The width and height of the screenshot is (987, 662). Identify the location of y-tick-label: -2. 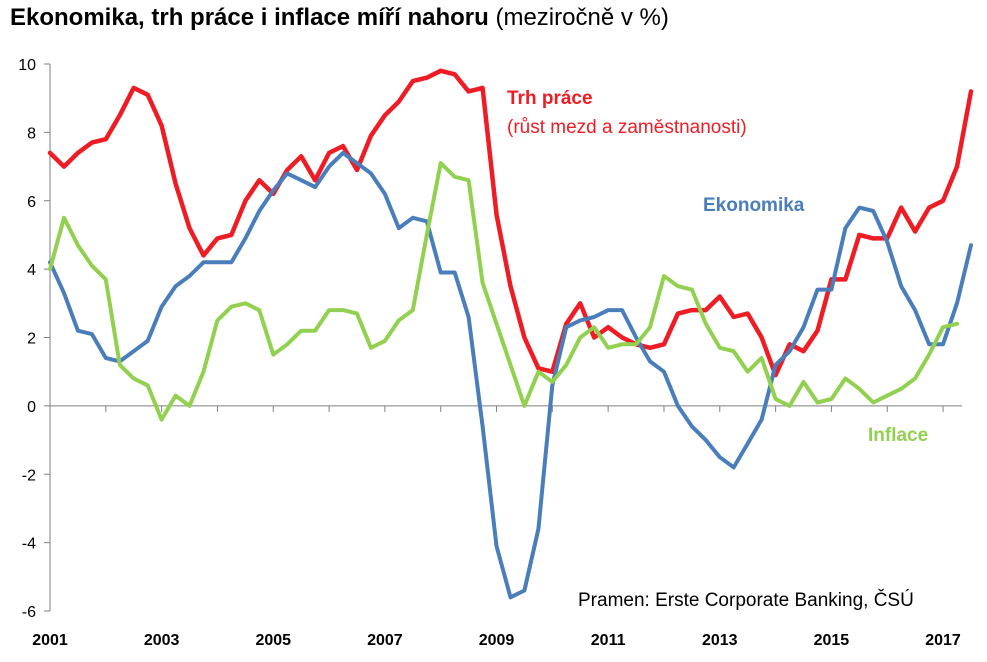
(29, 475).